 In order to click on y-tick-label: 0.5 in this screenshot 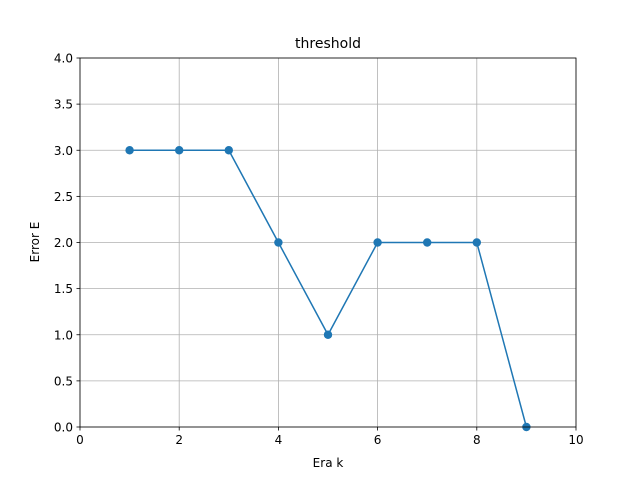, I will do `click(63, 381)`.